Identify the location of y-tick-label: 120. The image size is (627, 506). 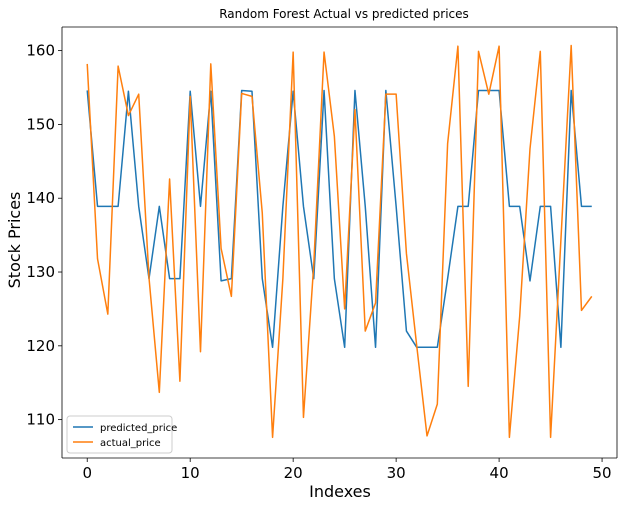
(40, 346).